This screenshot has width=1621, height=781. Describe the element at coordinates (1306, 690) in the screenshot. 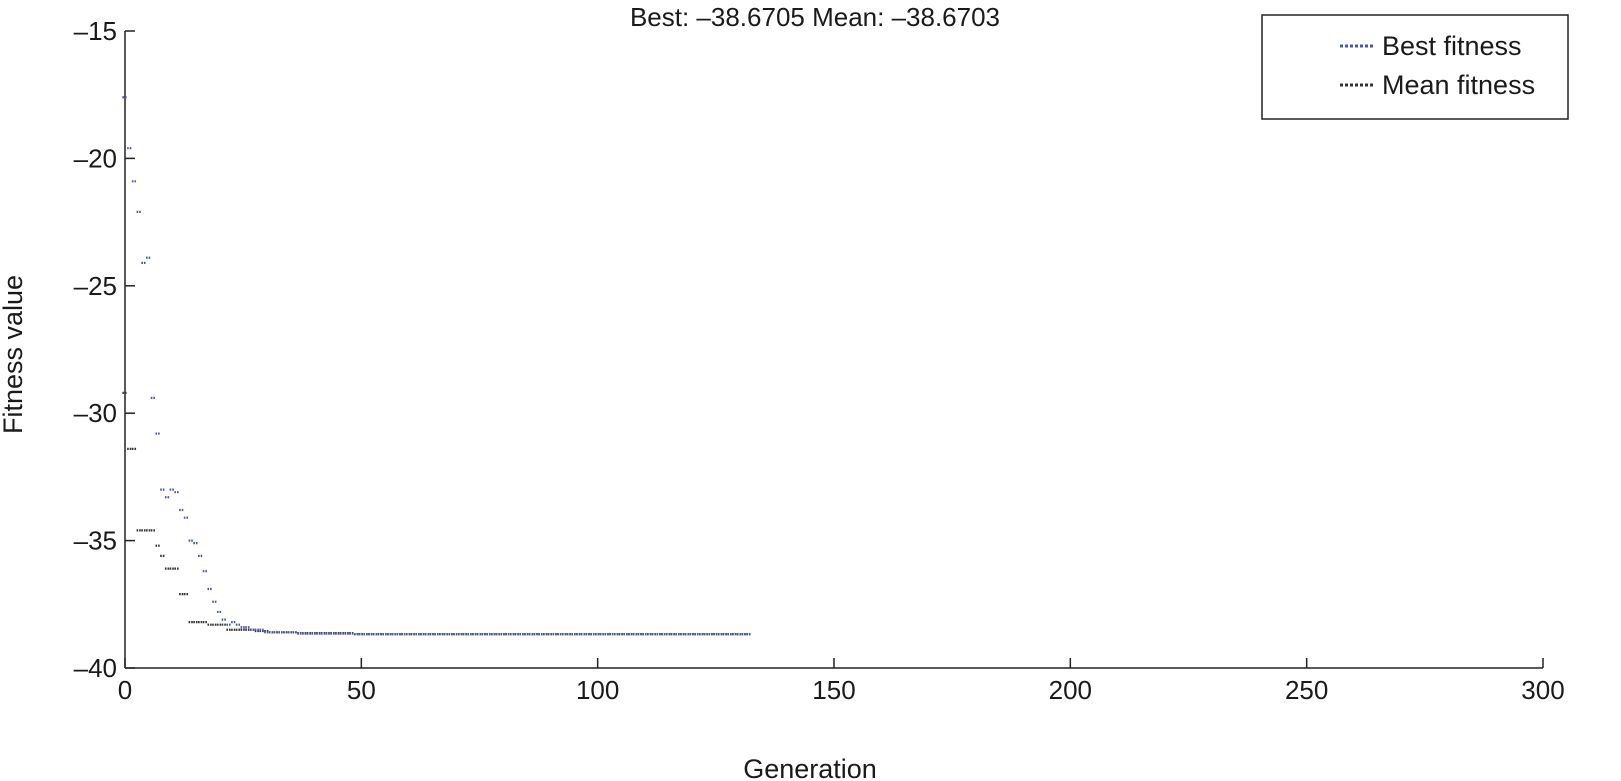

I see `x-tick-label: 250` at that location.